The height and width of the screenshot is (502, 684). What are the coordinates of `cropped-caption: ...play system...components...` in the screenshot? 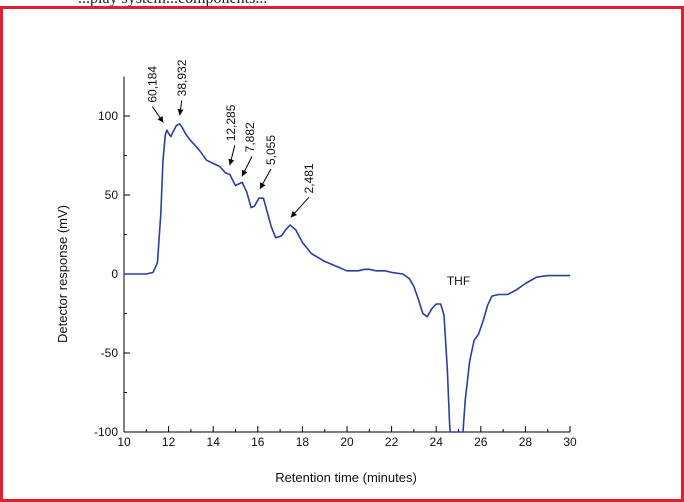 It's located at (342, 4).